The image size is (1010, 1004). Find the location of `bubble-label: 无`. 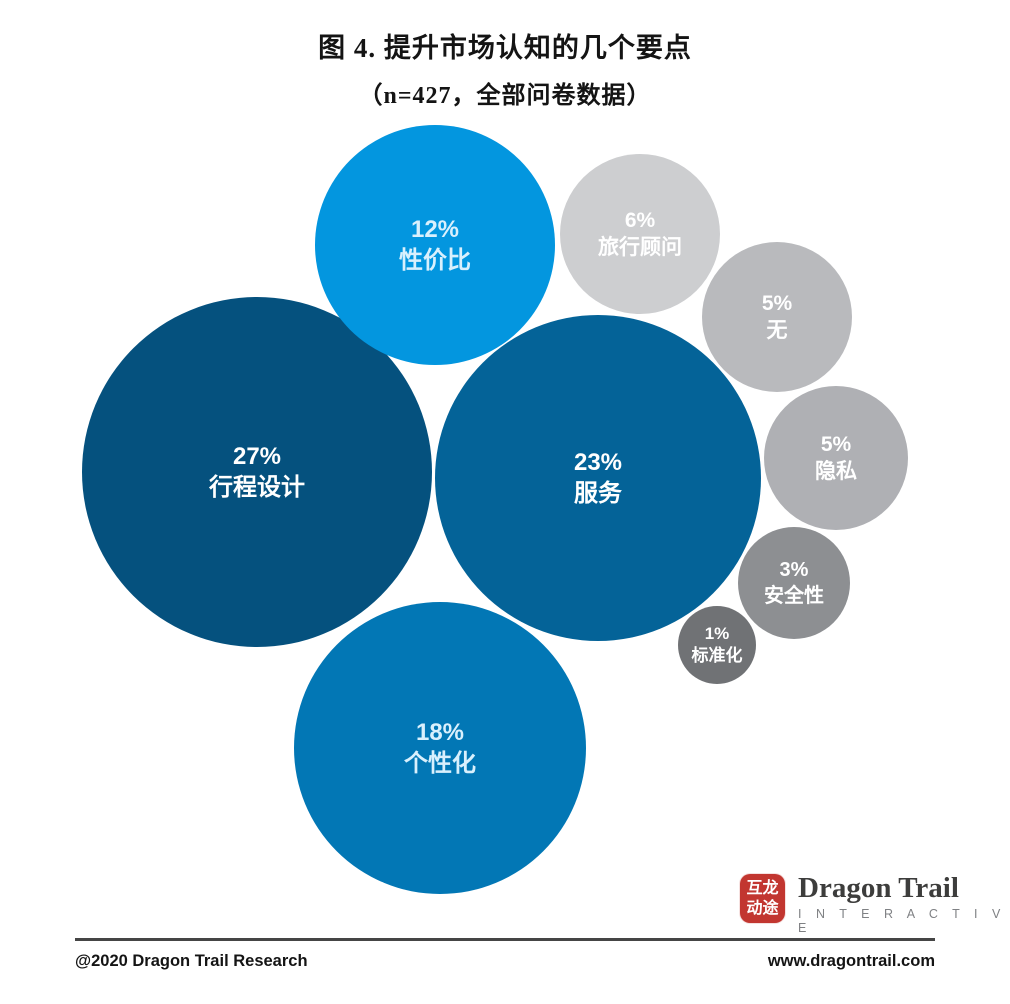

bubble-label: 无 is located at coordinates (777, 330).